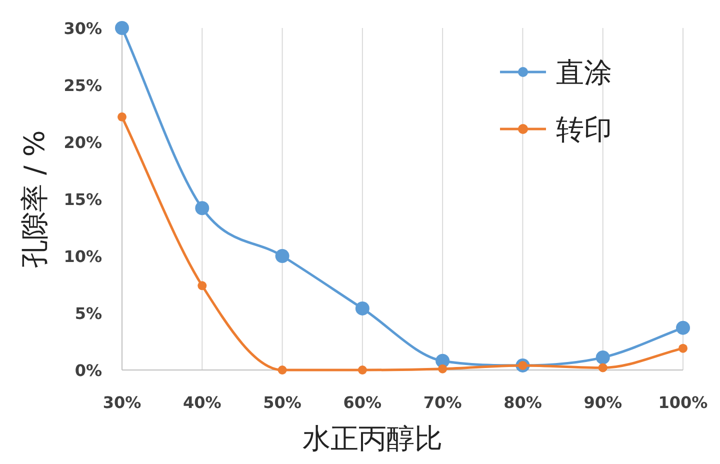 Image resolution: width=720 pixels, height=464 pixels. Describe the element at coordinates (442, 402) in the screenshot. I see `x-tick-label: 70%` at that location.